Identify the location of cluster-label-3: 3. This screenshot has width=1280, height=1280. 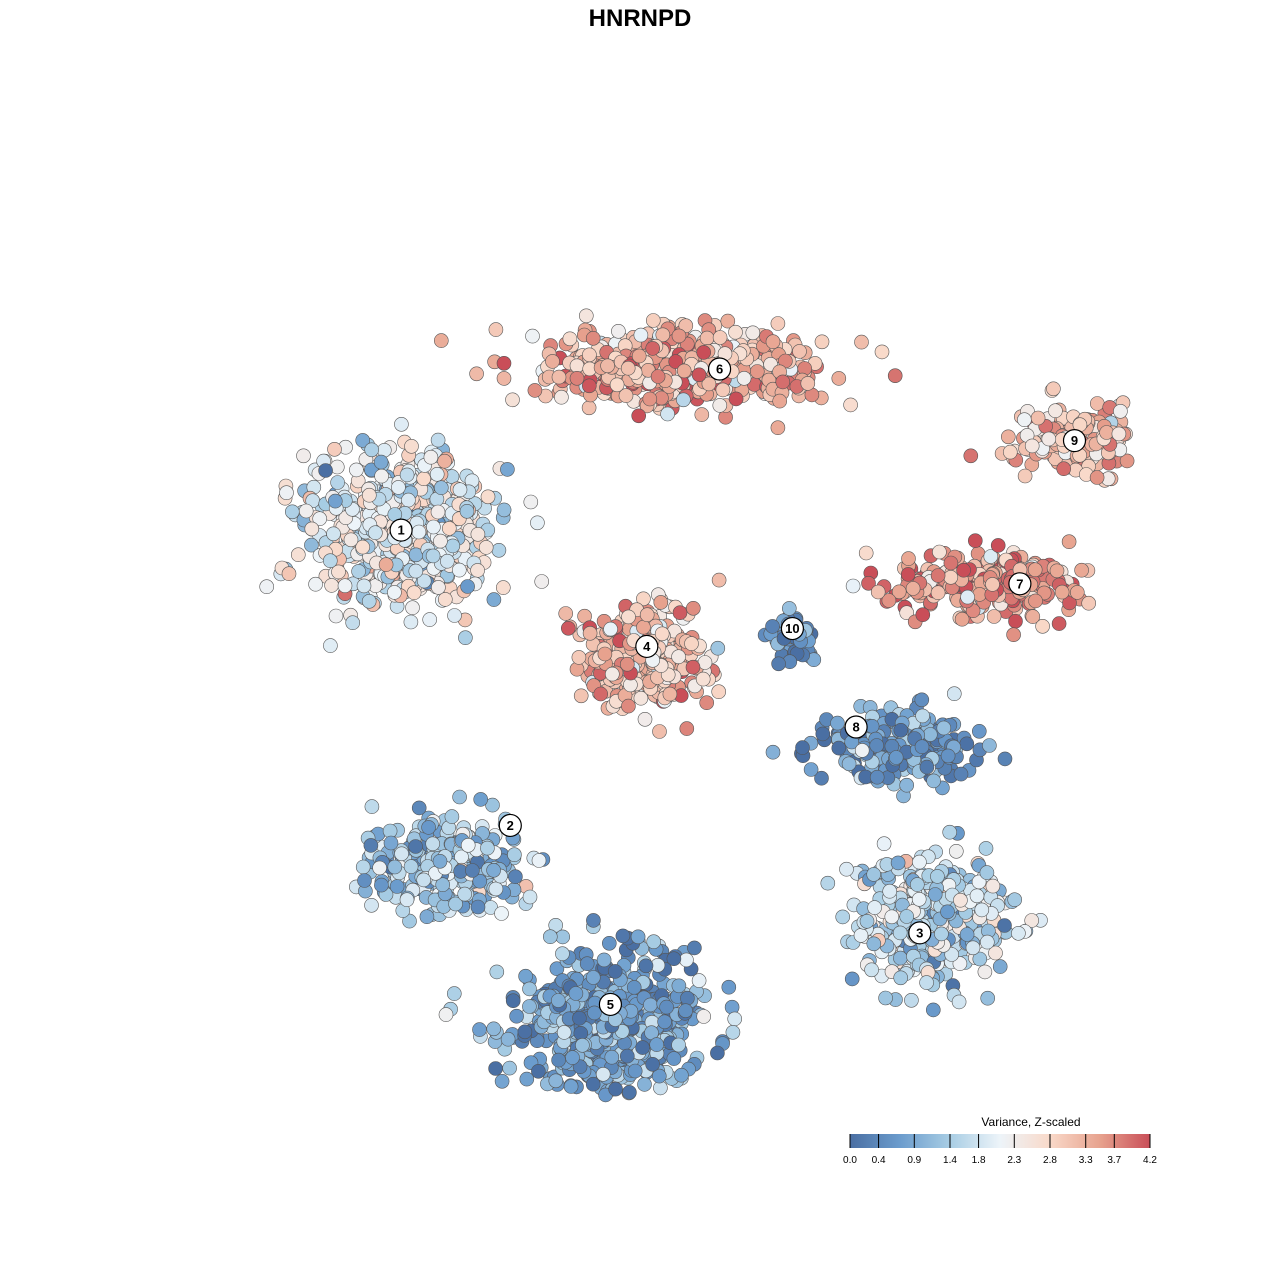
(920, 933).